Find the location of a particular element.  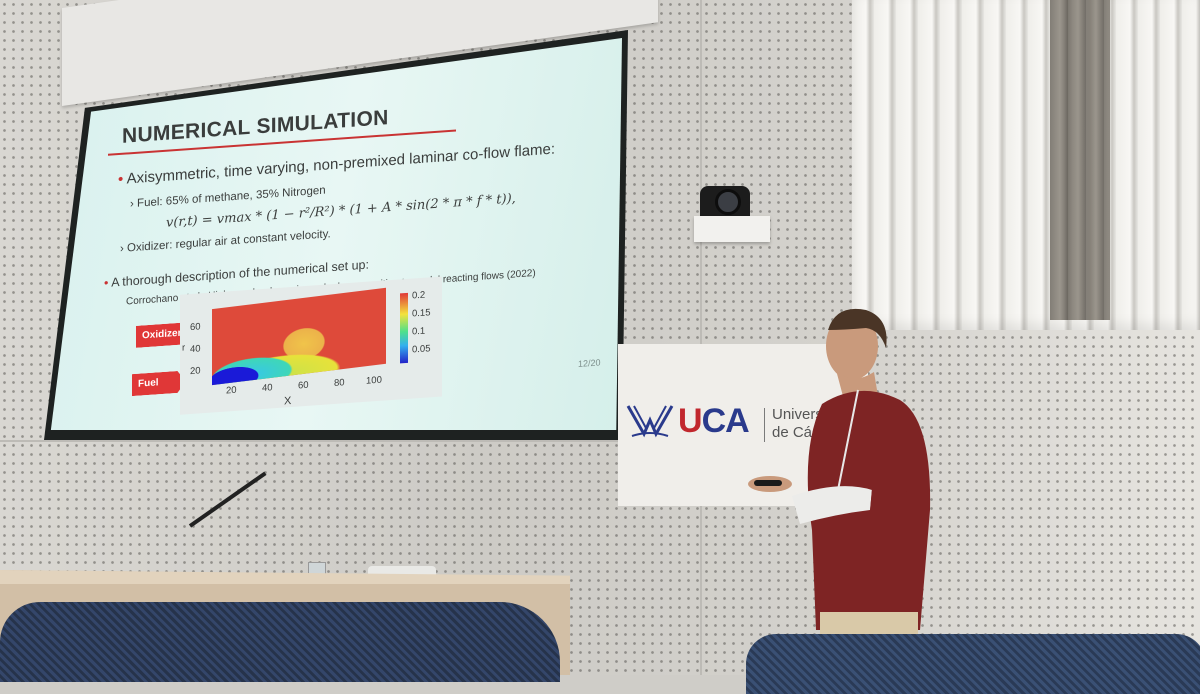

logo-divider is located at coordinates (764, 425).